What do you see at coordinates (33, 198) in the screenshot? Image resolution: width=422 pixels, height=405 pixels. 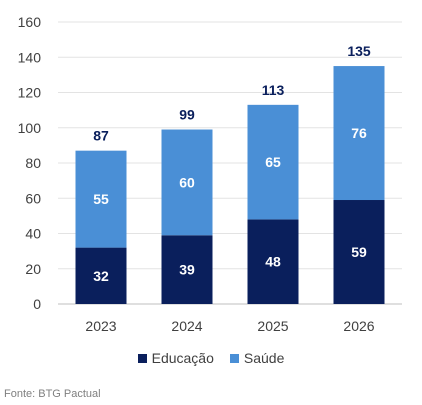 I see `y-tick-label: 60` at bounding box center [33, 198].